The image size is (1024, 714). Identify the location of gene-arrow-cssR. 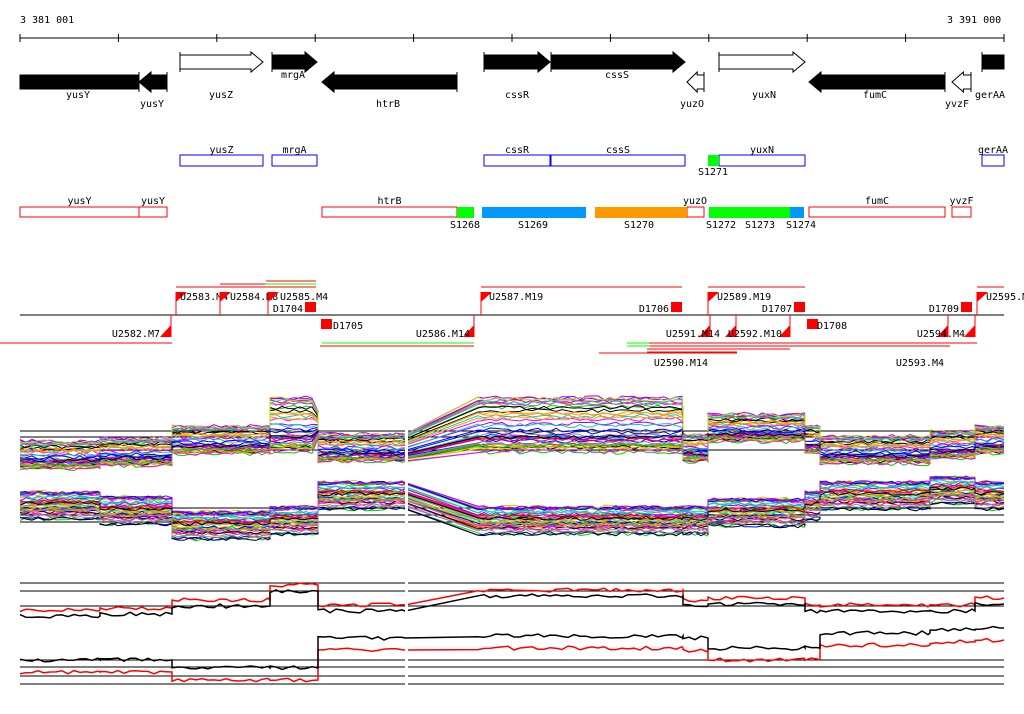
(517, 62).